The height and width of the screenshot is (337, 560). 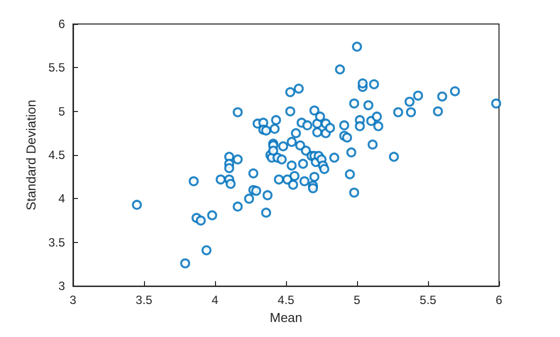 What do you see at coordinates (286, 317) in the screenshot?
I see `x-axis-title: Mean` at bounding box center [286, 317].